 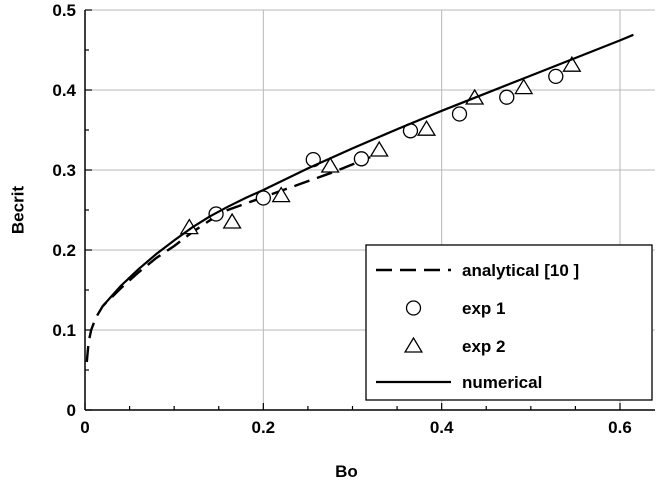 What do you see at coordinates (502, 382) in the screenshot?
I see `legend-label-3: numerical` at bounding box center [502, 382].